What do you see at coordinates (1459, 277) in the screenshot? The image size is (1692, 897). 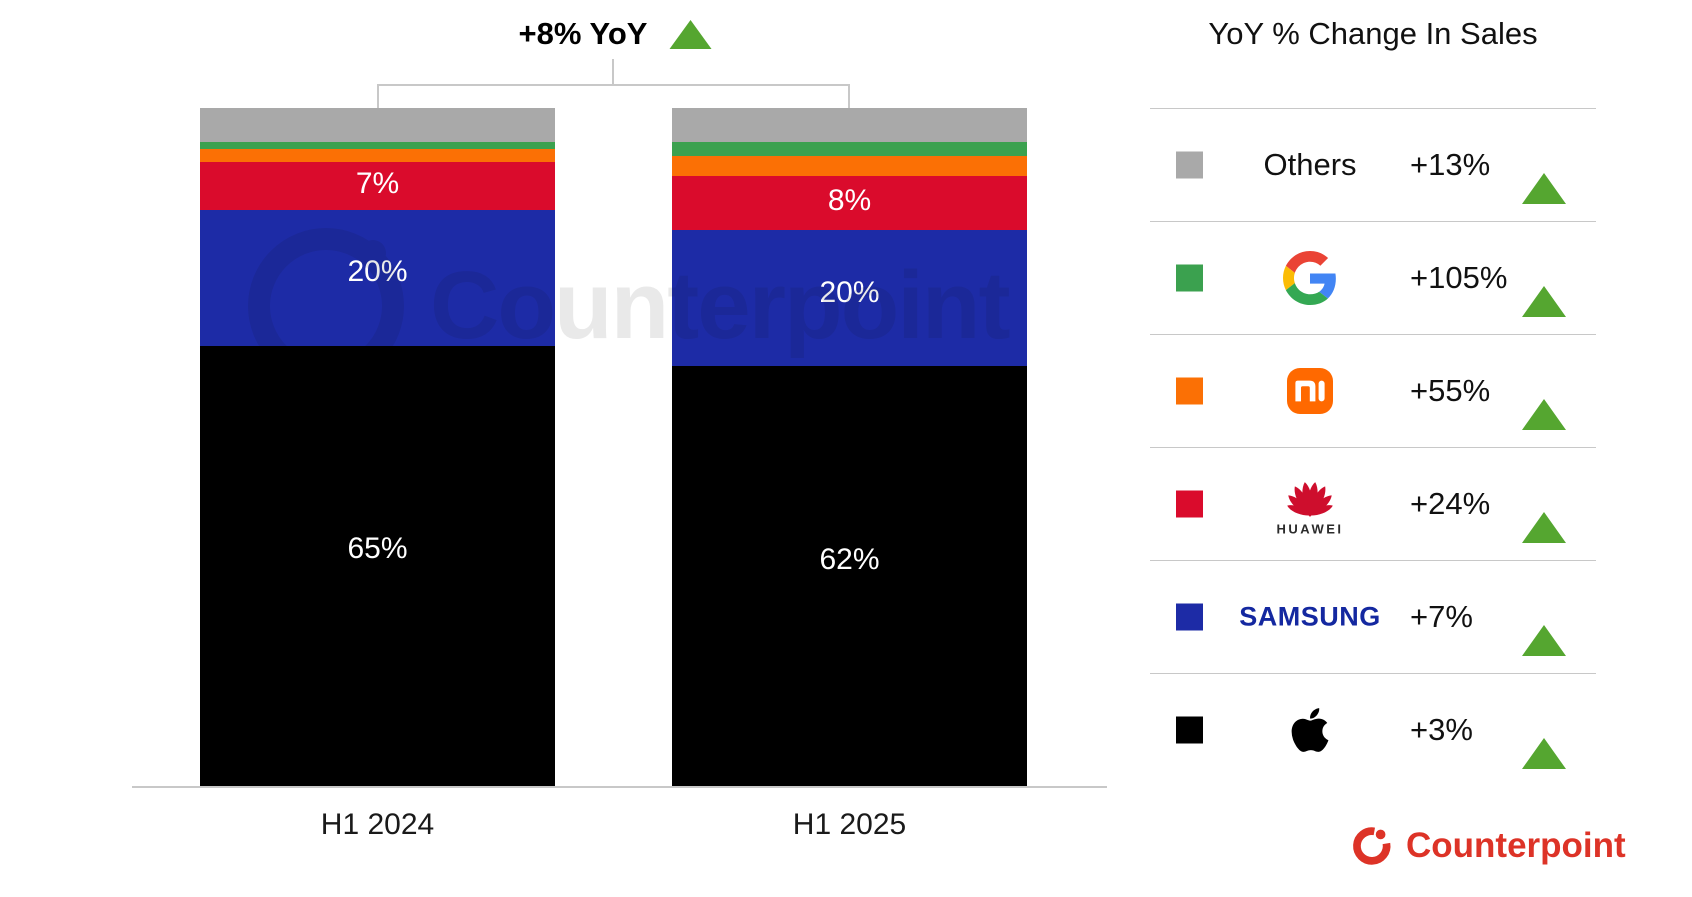 I see `yoy-change-value: +105%` at bounding box center [1459, 277].